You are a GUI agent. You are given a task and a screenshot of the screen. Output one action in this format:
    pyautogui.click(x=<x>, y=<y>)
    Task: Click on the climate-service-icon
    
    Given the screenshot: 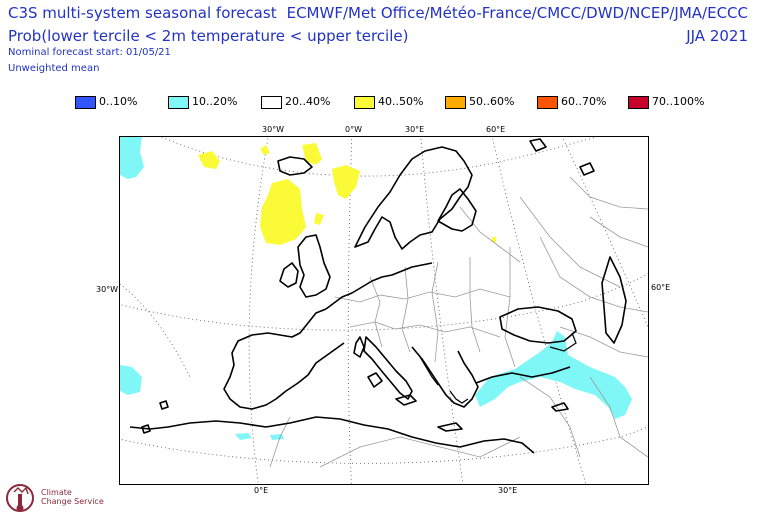 What is the action you would take?
    pyautogui.click(x=20, y=498)
    